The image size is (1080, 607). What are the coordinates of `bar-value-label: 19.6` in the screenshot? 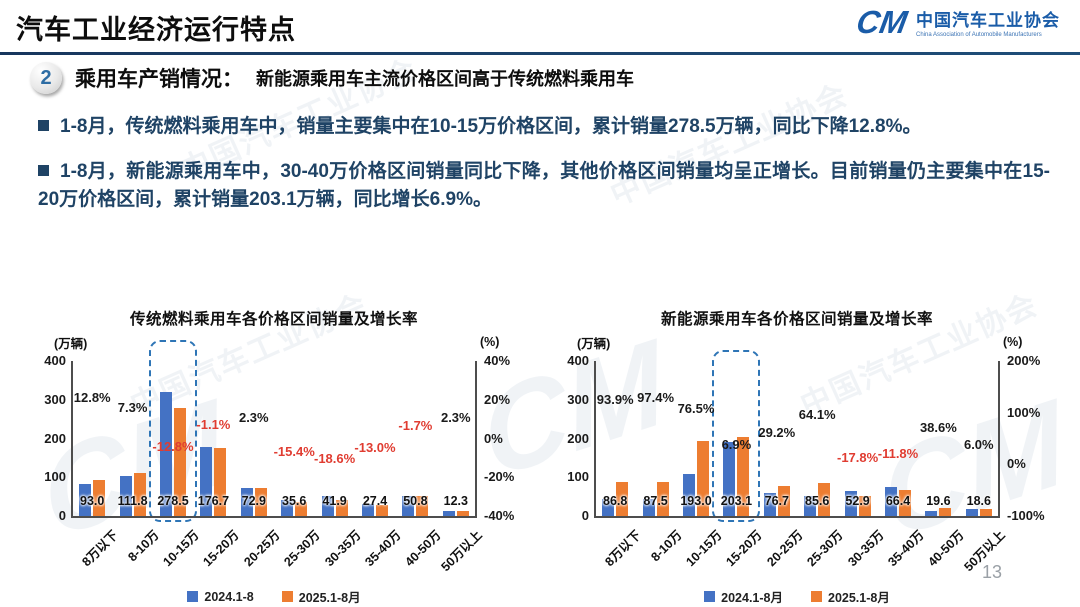 It's located at (938, 501).